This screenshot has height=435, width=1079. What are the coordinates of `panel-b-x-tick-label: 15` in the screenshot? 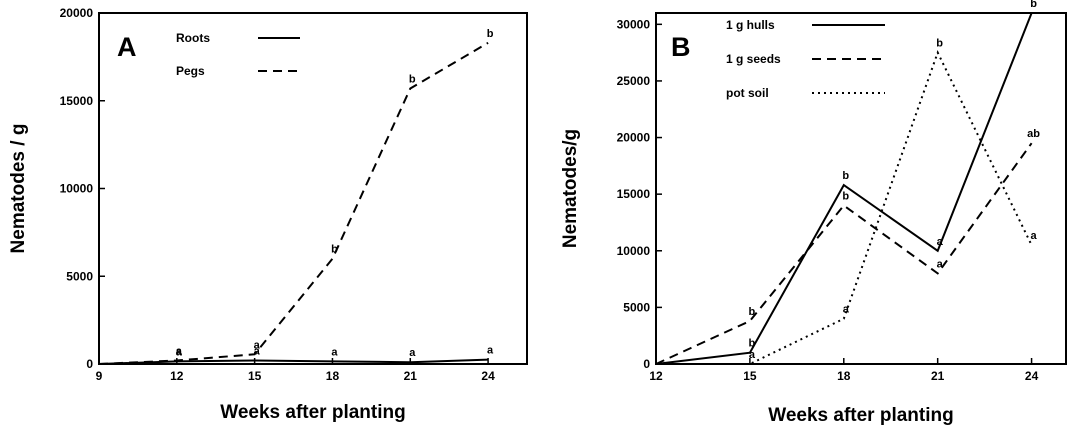 It's located at (750, 376).